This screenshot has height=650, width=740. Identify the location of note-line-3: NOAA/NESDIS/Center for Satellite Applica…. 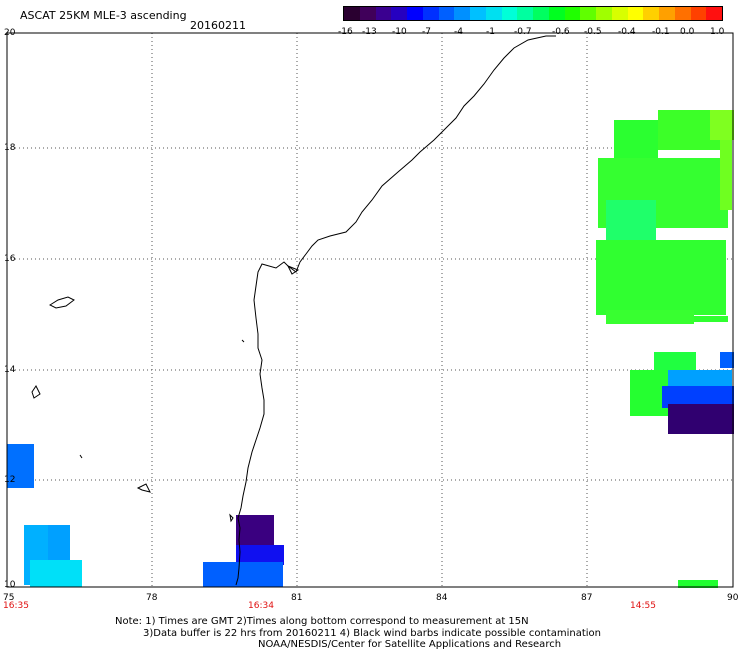
(410, 644).